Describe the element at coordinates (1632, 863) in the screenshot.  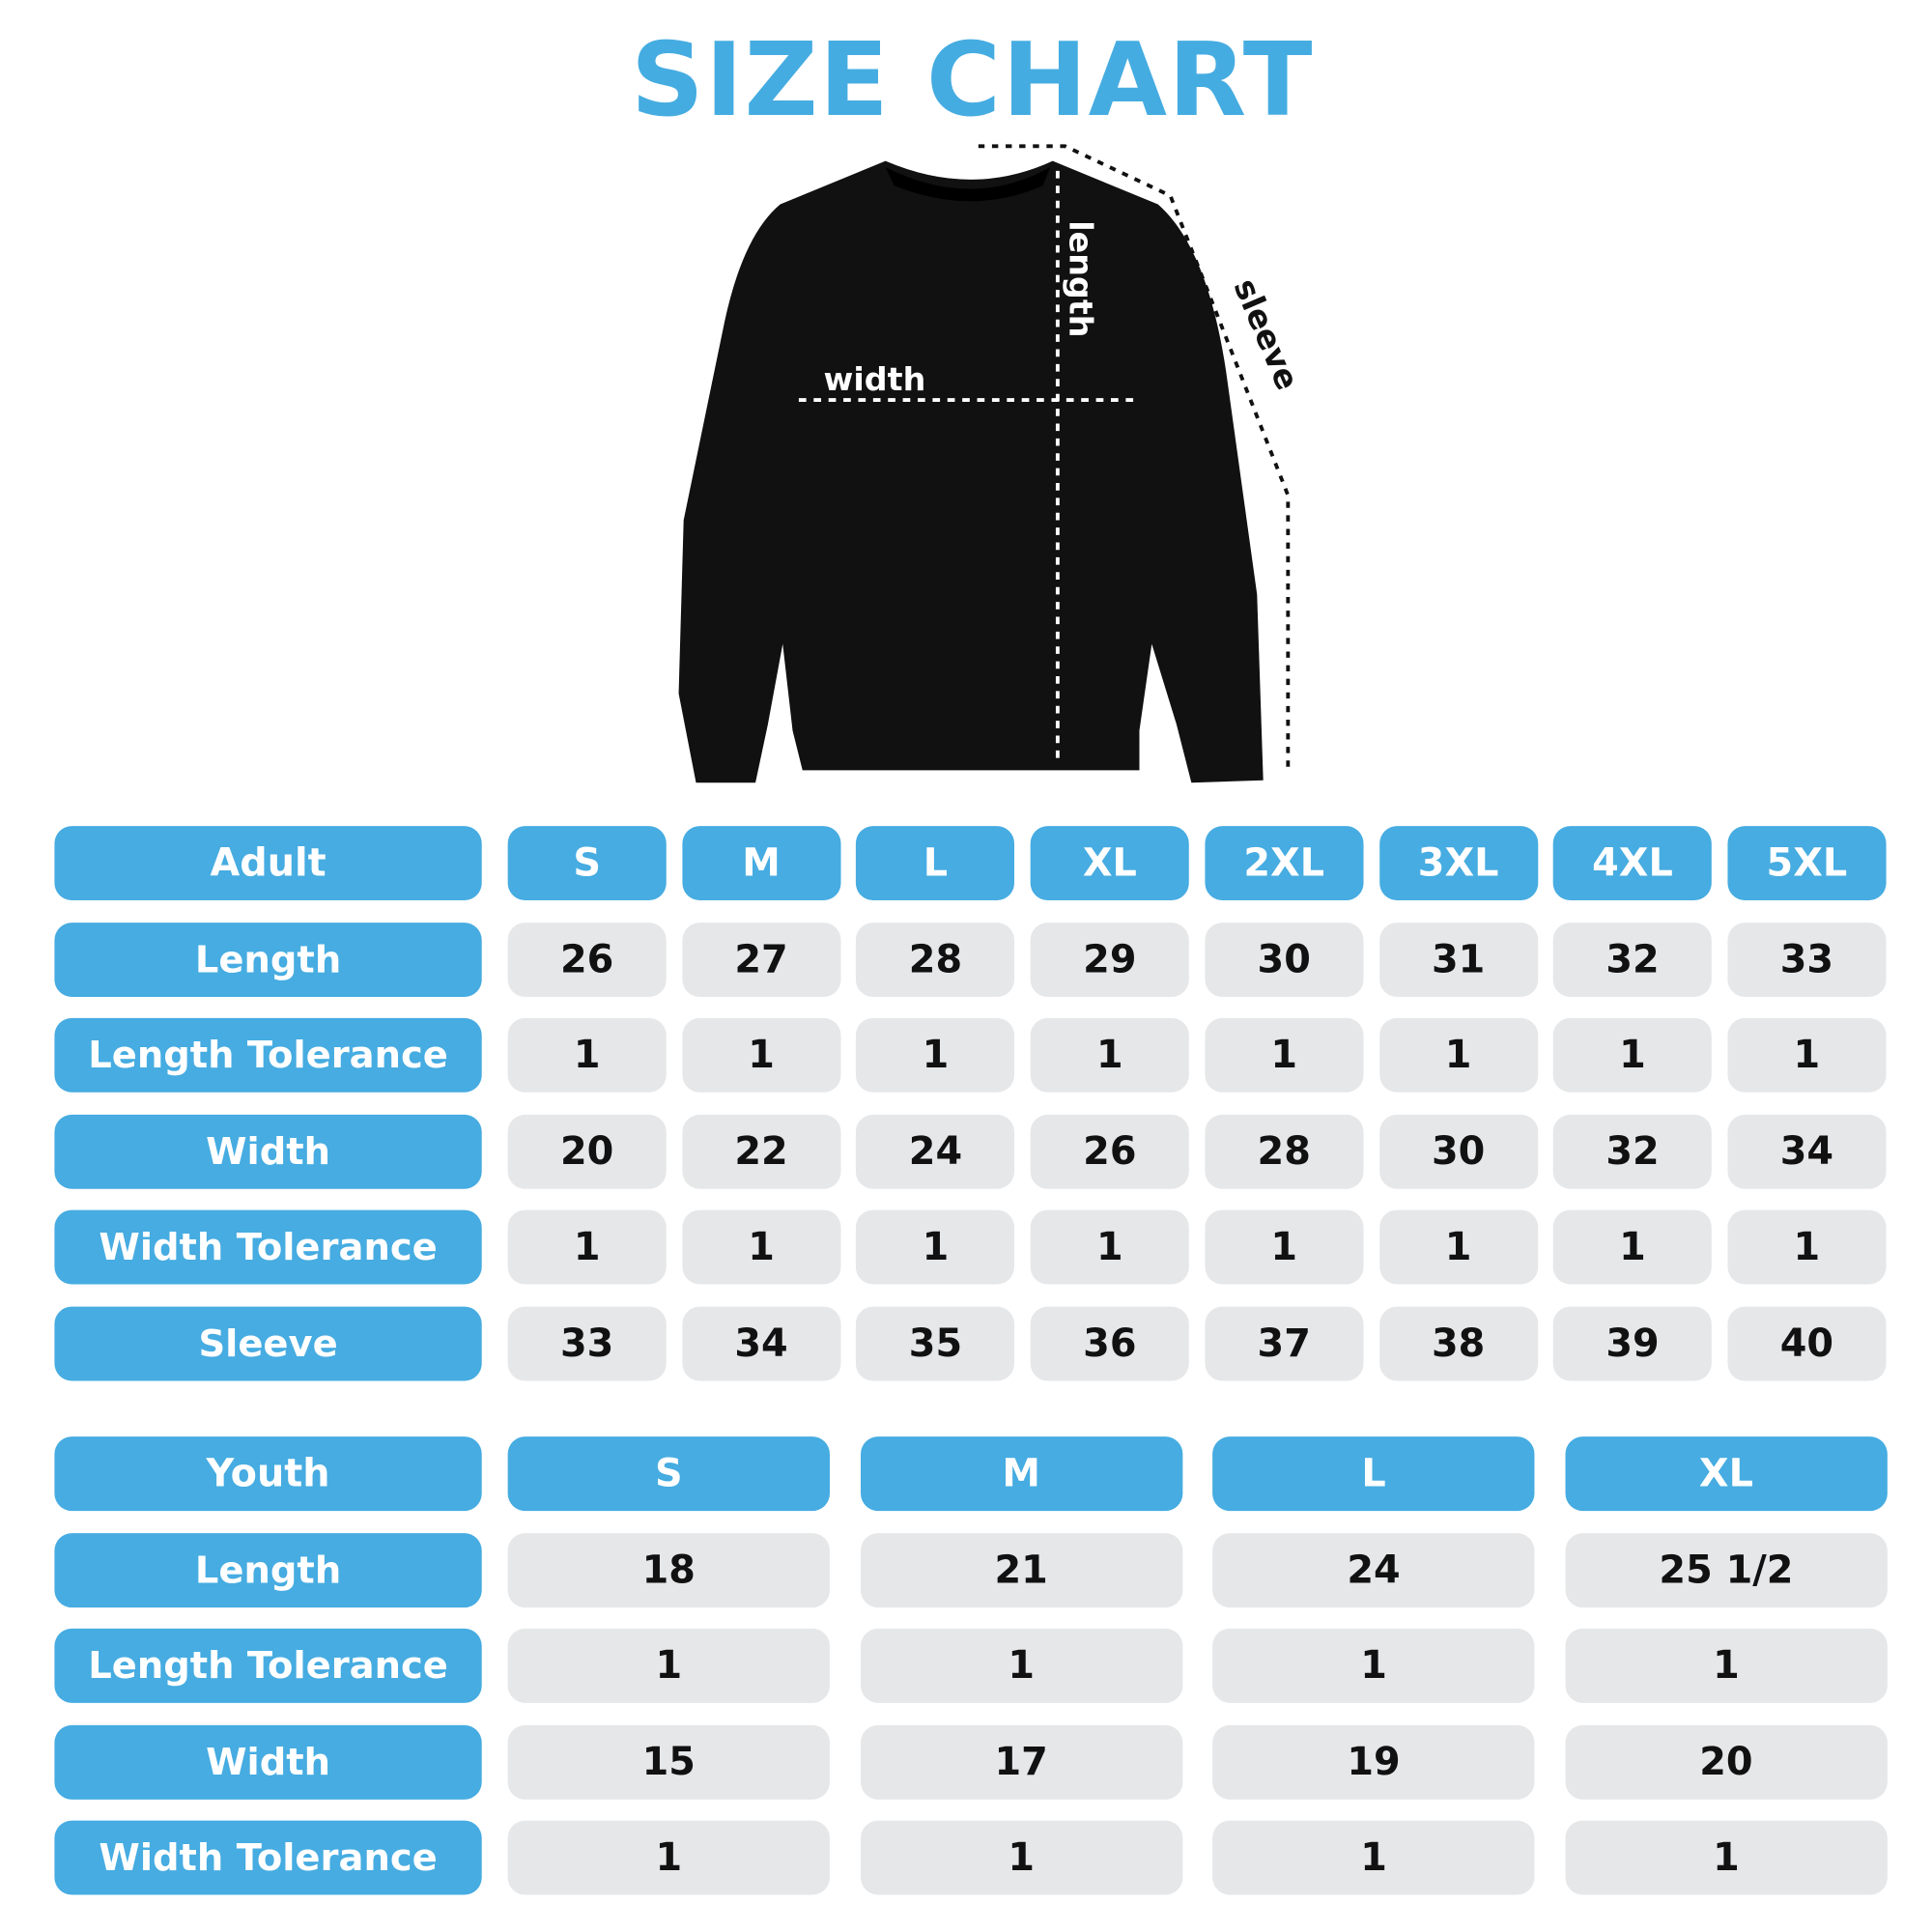
I see `size-header-4xl: 4XL` at that location.